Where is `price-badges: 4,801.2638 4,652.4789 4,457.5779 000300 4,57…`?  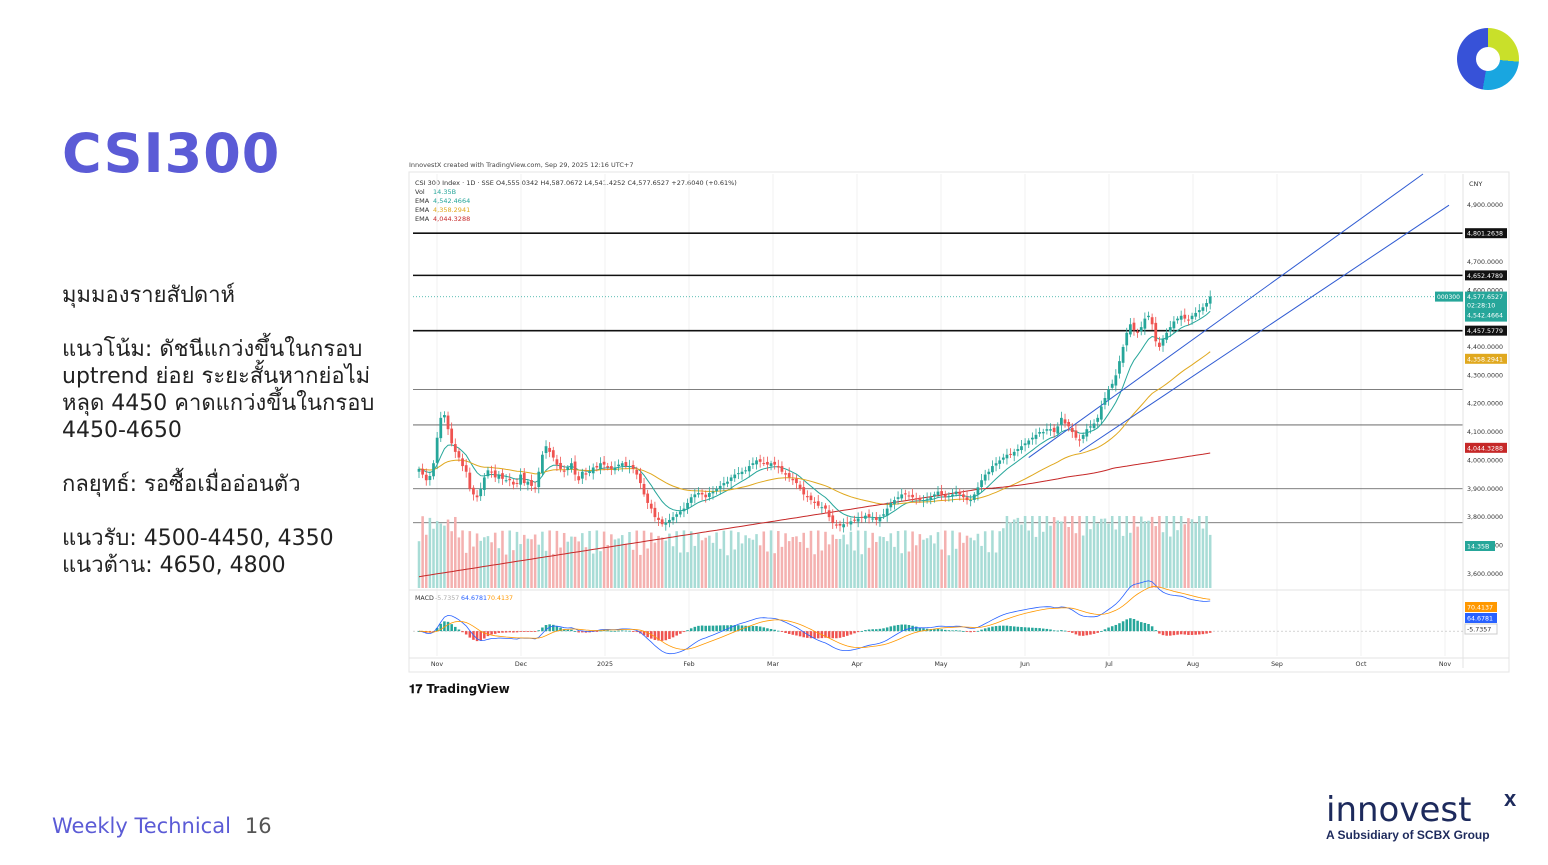
price-badges: 4,801.2638 4,652.4789 4,457.5779 000300 4,57… is located at coordinates (1471, 389).